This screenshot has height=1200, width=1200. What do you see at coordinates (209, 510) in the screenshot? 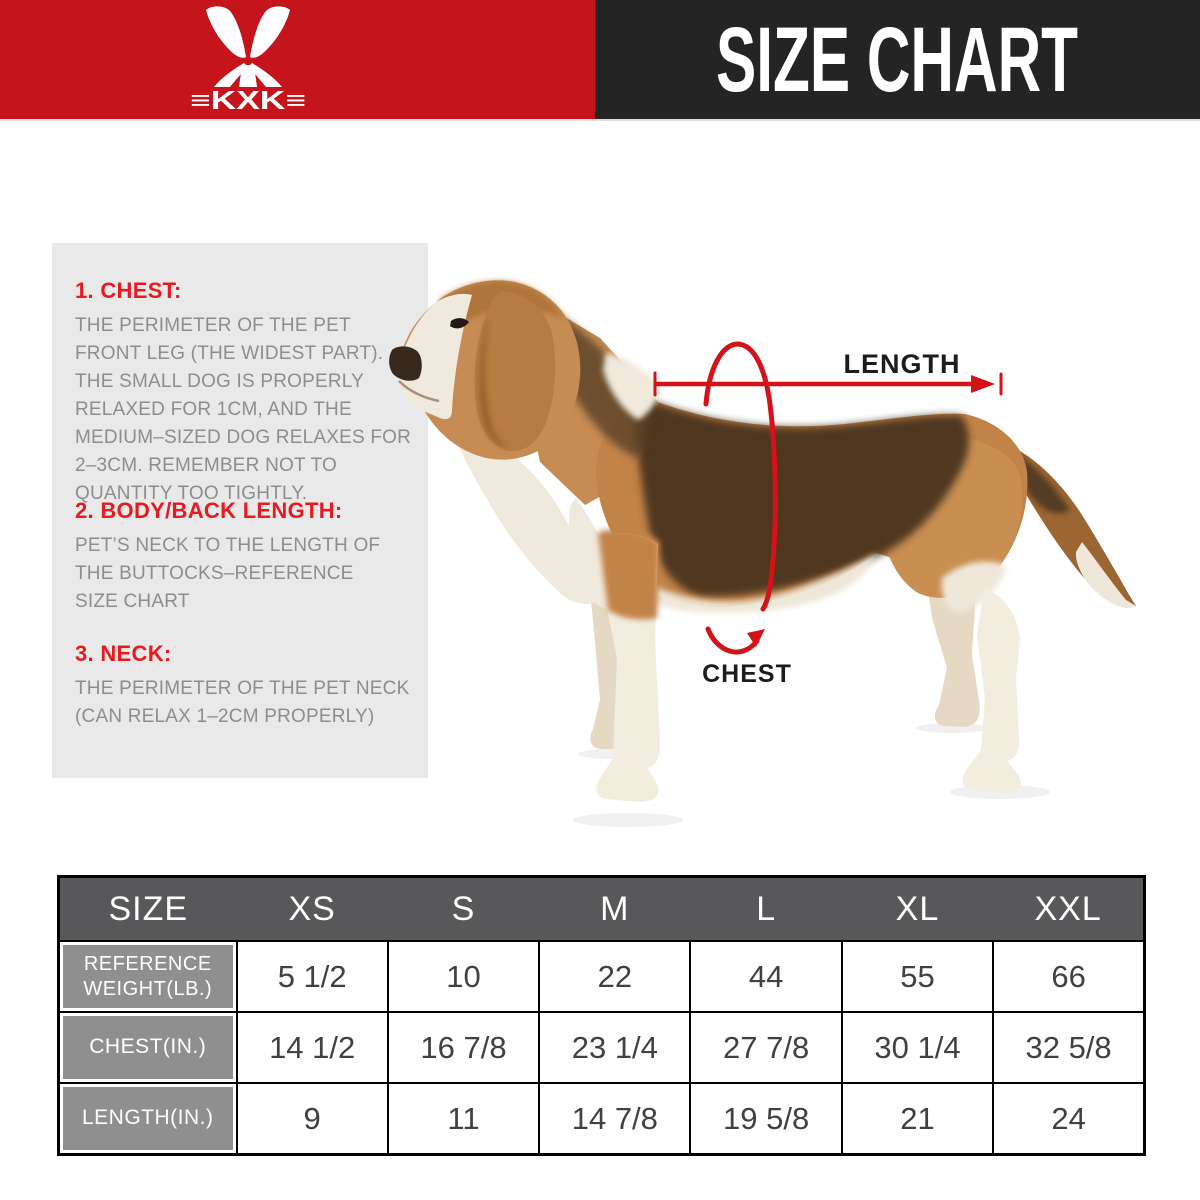
I see `instruction-heading-body-length: 2. BODY/BACK LENGTH:` at bounding box center [209, 510].